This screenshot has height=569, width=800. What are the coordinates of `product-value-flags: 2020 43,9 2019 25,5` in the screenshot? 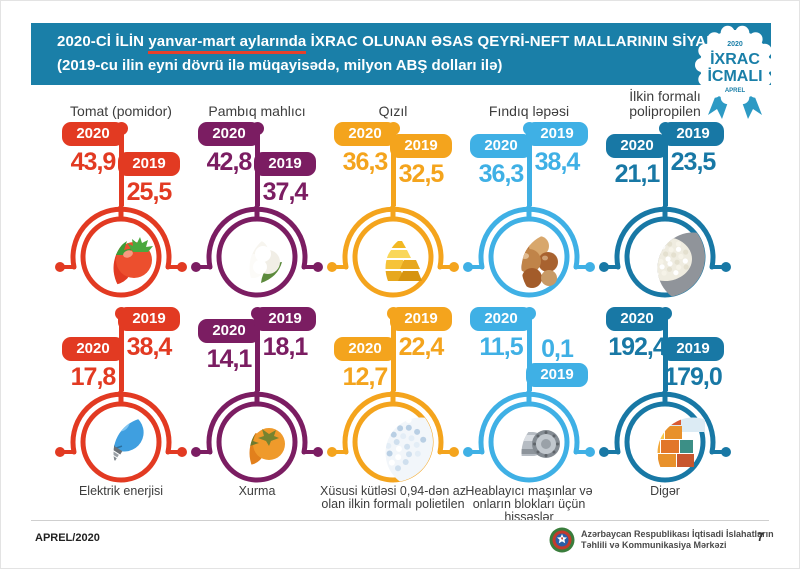 It's located at (121, 164).